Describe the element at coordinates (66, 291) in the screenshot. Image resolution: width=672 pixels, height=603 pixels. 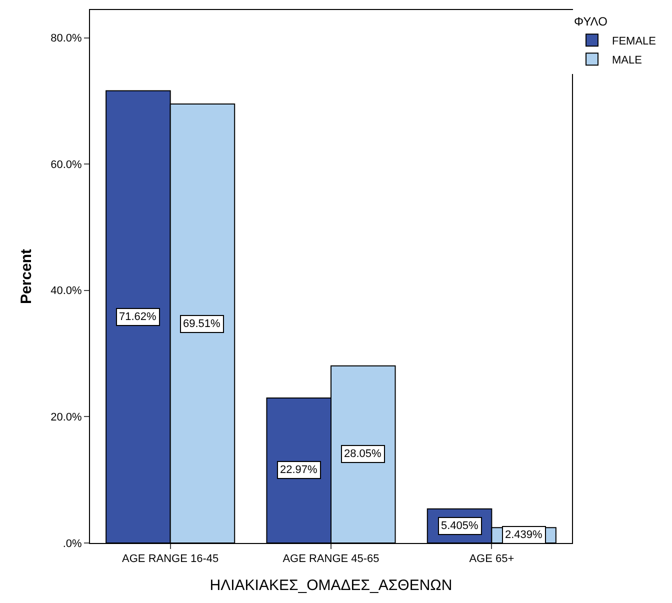
I see `y-tick-label: 40.0%` at that location.